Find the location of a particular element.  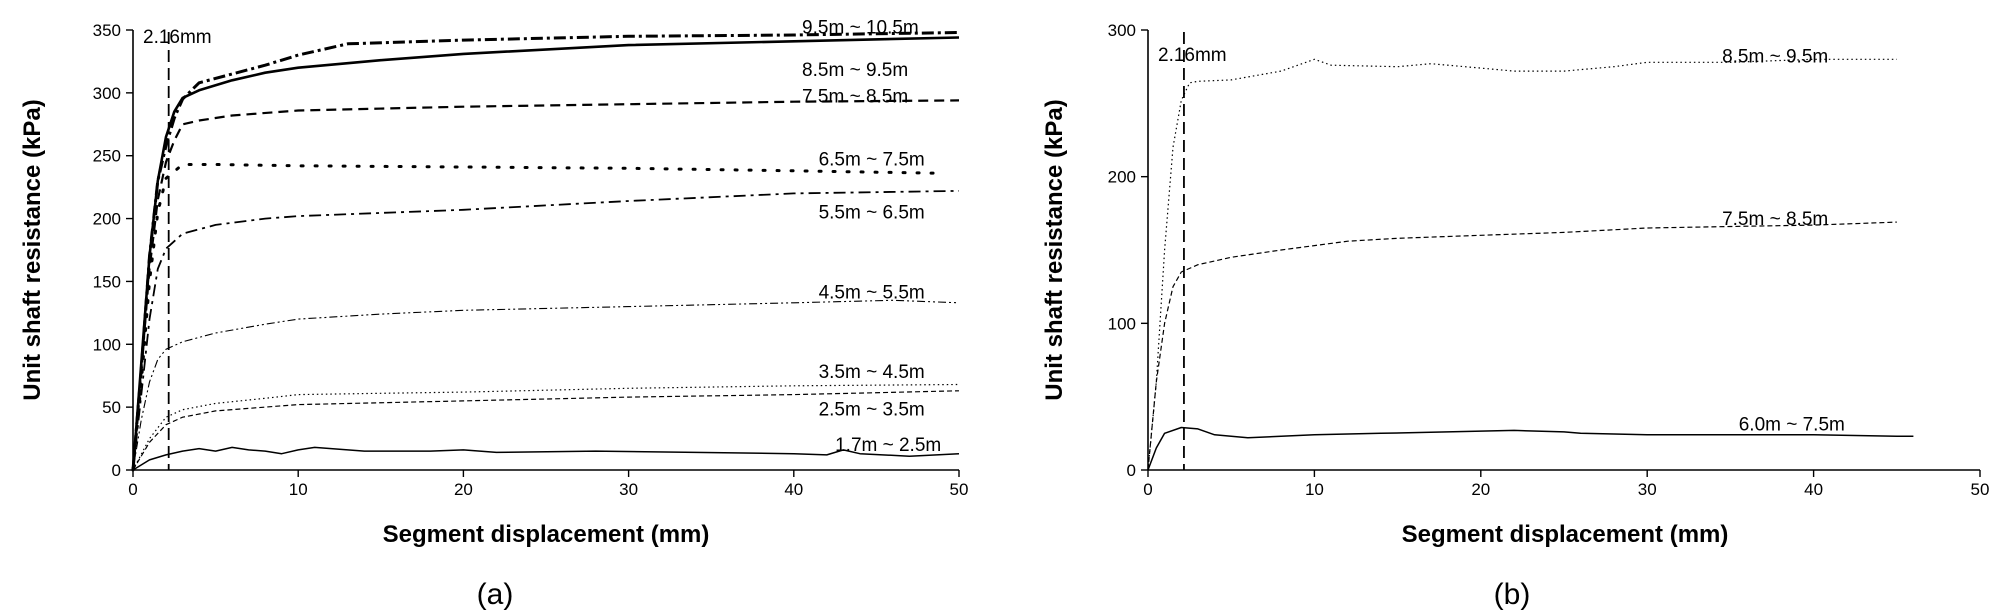

y-tick-label-a: 50 is located at coordinates (111, 407).